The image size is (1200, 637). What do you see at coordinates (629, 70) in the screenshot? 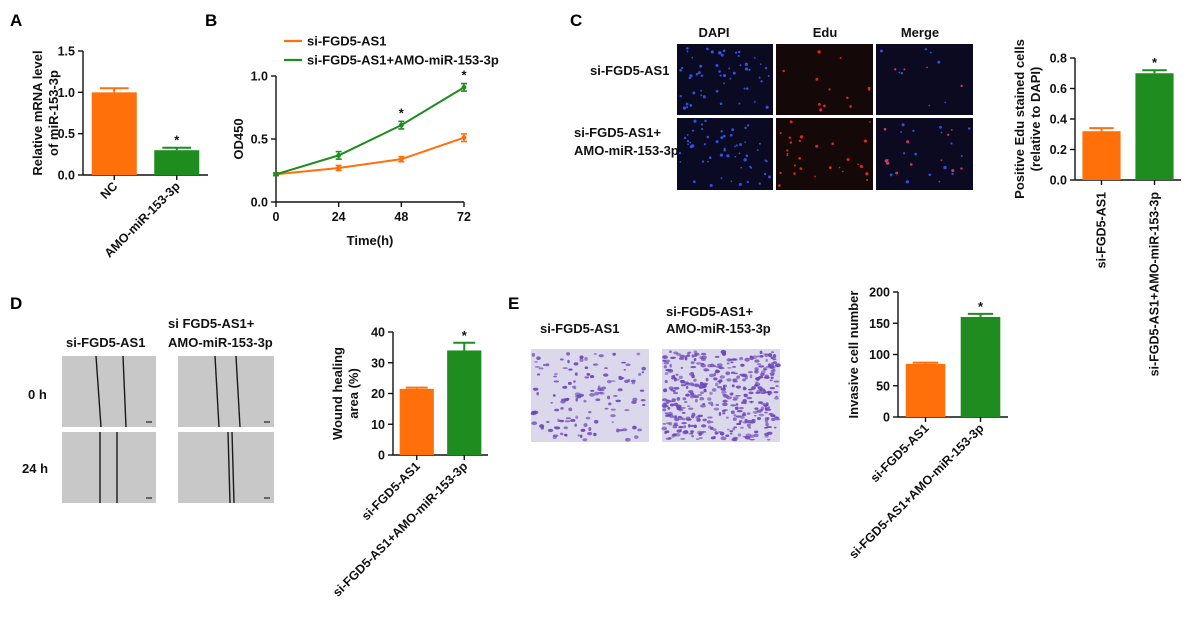
I see `row-label-si-fgd5: si-FGD5-AS1` at bounding box center [629, 70].